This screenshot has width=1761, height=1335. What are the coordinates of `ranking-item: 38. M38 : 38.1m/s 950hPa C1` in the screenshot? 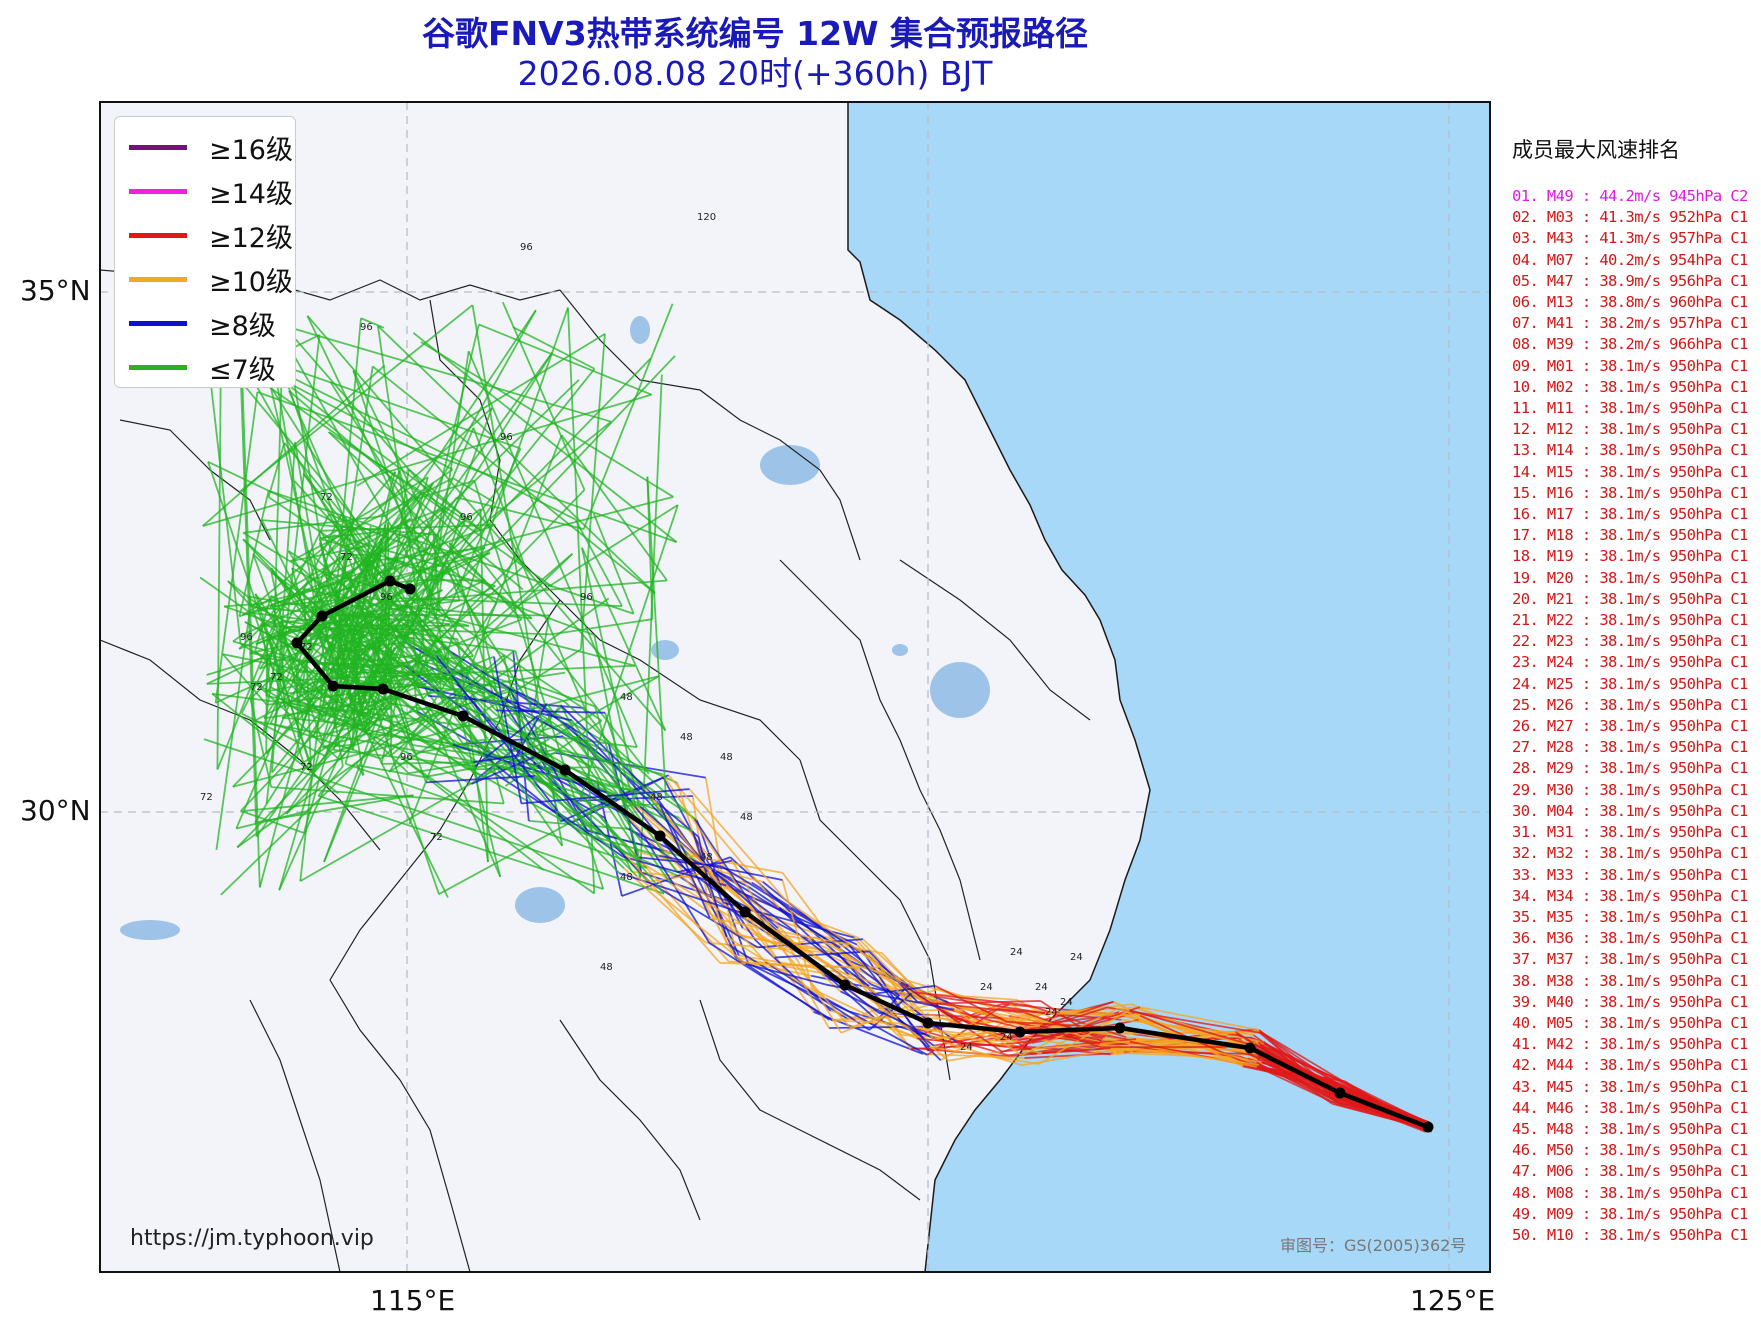 It's located at (1630, 980).